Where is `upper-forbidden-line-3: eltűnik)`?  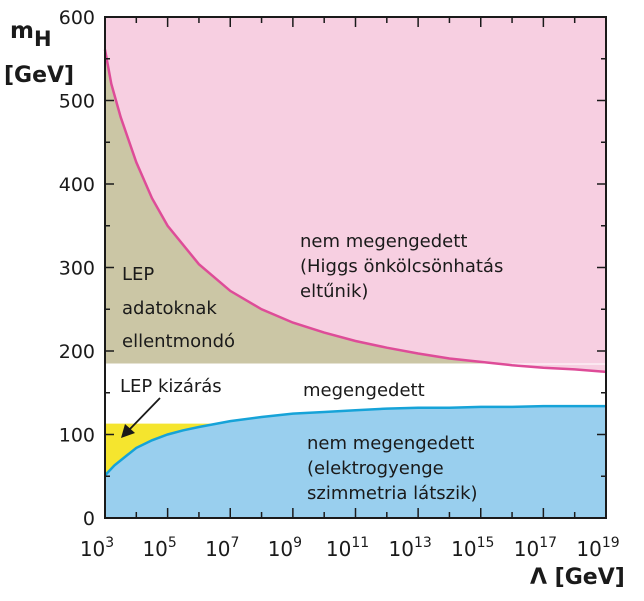 upper-forbidden-line-3: eltűnik) is located at coordinates (334, 291).